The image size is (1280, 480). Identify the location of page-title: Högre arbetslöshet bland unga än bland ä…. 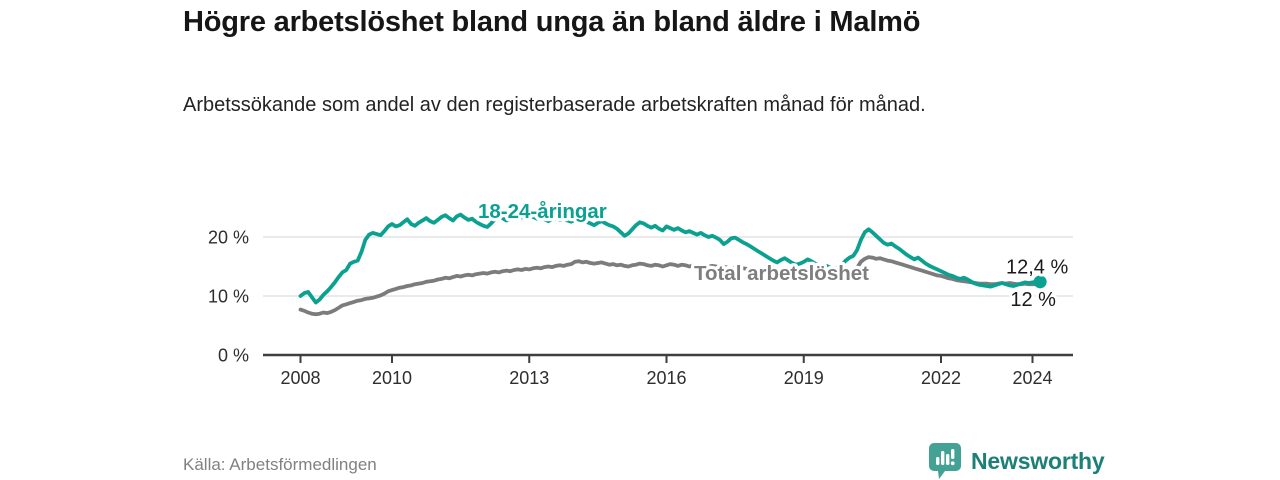
(552, 22).